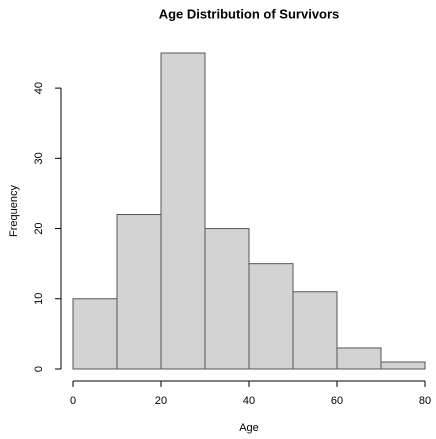 The image size is (436, 439). Describe the element at coordinates (425, 401) in the screenshot. I see `x-tick-label: 80` at that location.